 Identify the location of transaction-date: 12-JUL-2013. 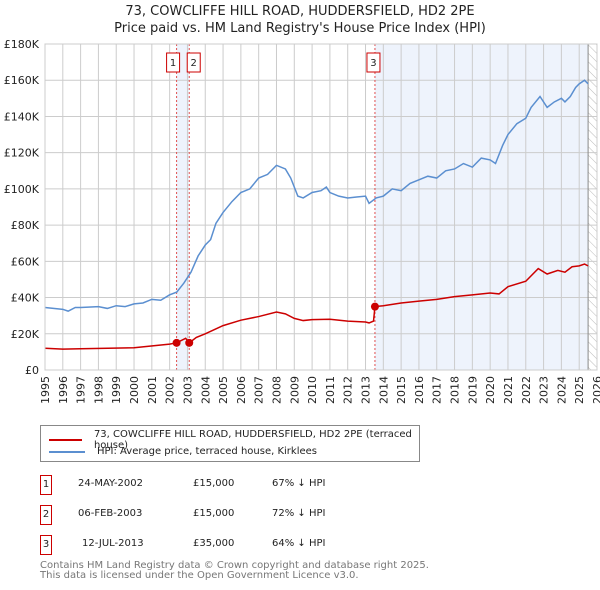
(113, 543).